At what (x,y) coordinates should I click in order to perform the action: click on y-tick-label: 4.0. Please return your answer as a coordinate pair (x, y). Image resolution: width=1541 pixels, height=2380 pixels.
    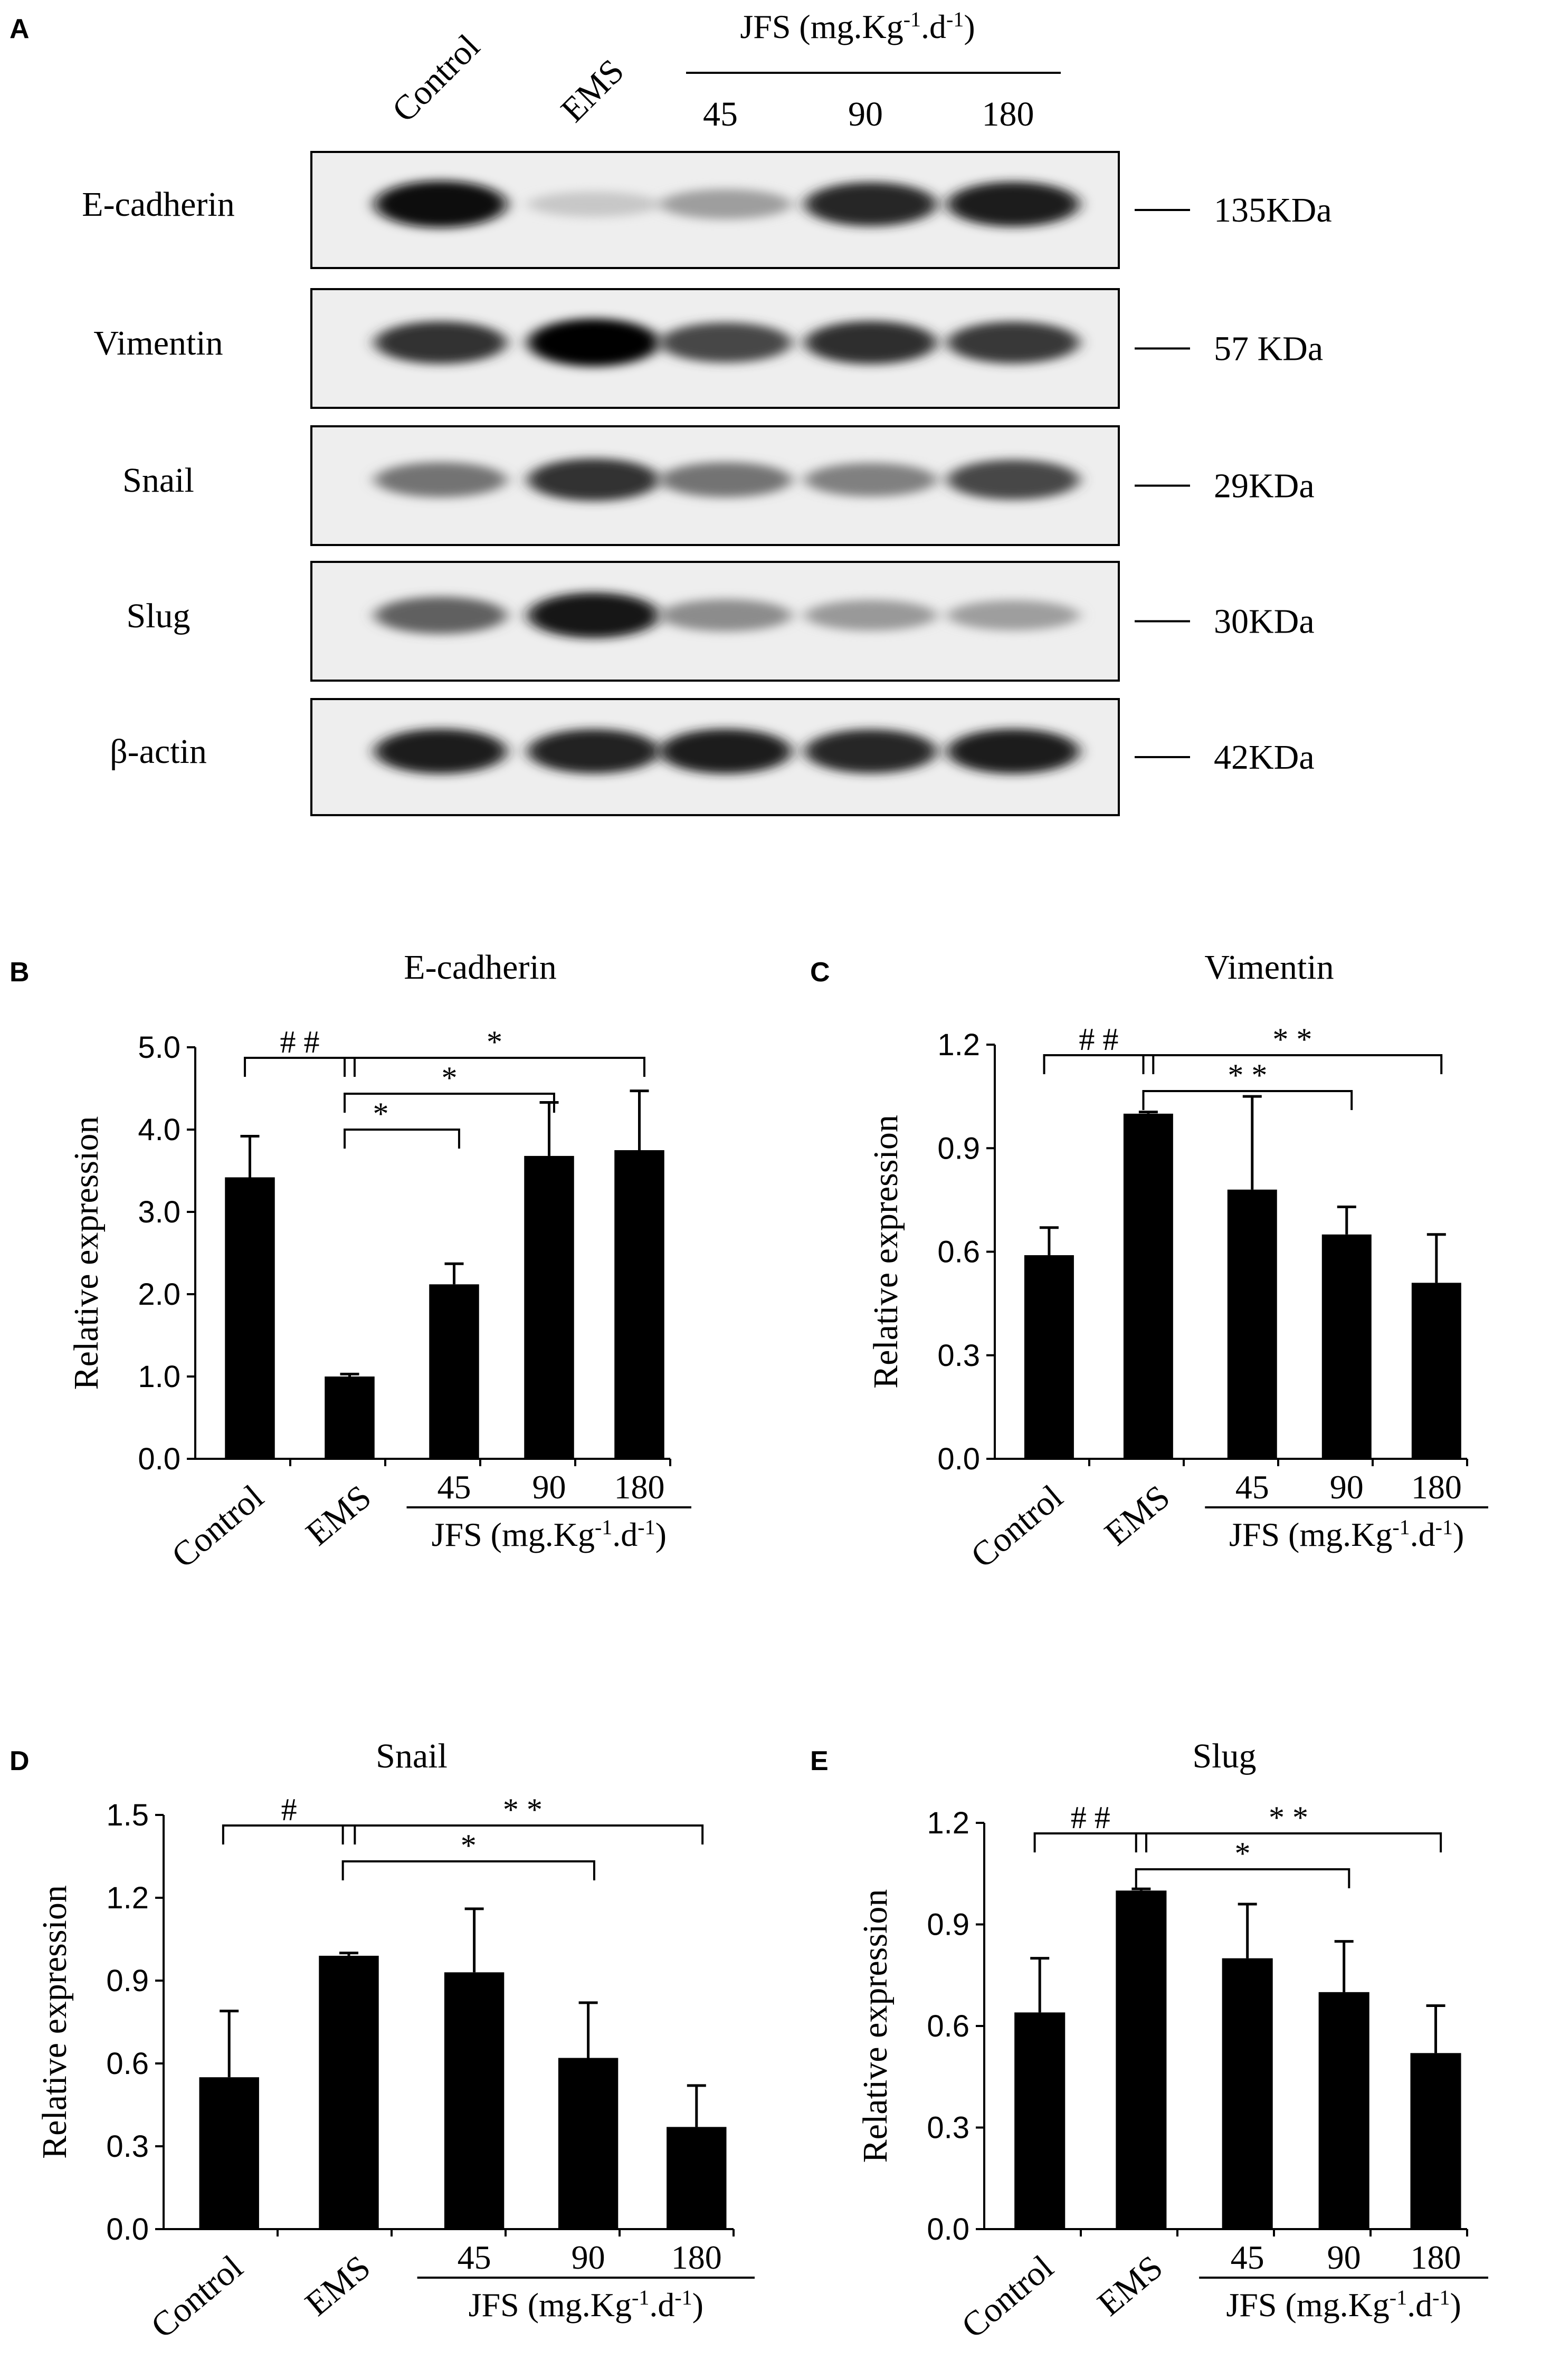
    Looking at the image, I should click on (159, 1130).